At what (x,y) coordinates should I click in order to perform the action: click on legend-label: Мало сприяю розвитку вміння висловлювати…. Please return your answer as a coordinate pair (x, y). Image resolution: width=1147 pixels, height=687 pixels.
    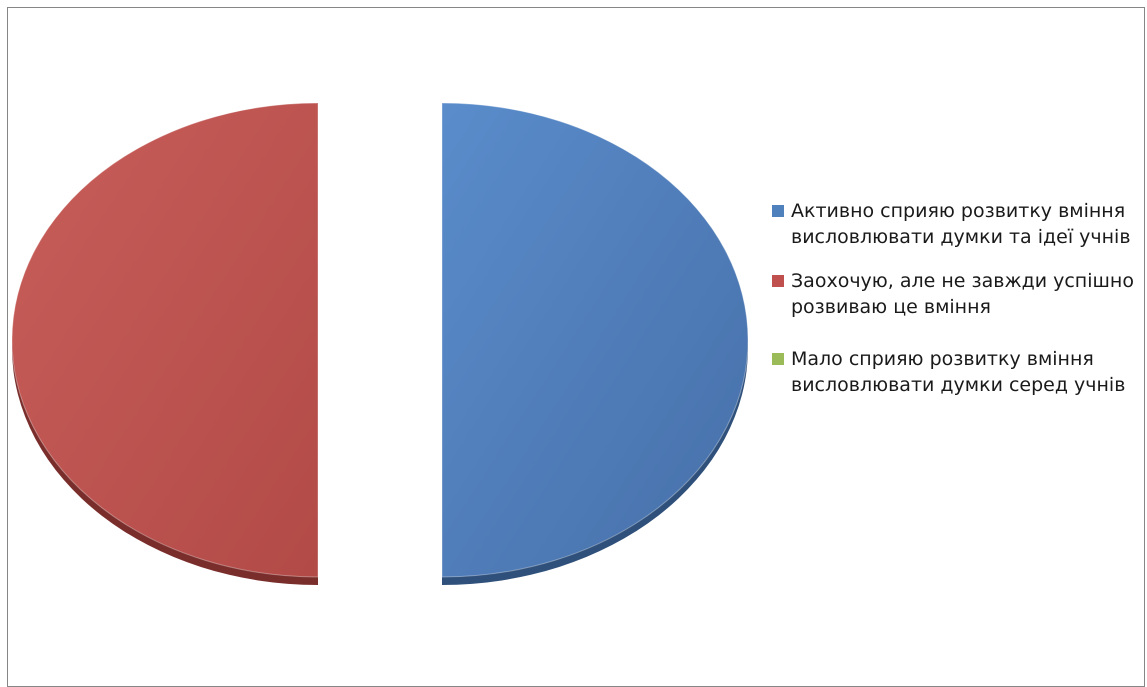
    Looking at the image, I should click on (958, 372).